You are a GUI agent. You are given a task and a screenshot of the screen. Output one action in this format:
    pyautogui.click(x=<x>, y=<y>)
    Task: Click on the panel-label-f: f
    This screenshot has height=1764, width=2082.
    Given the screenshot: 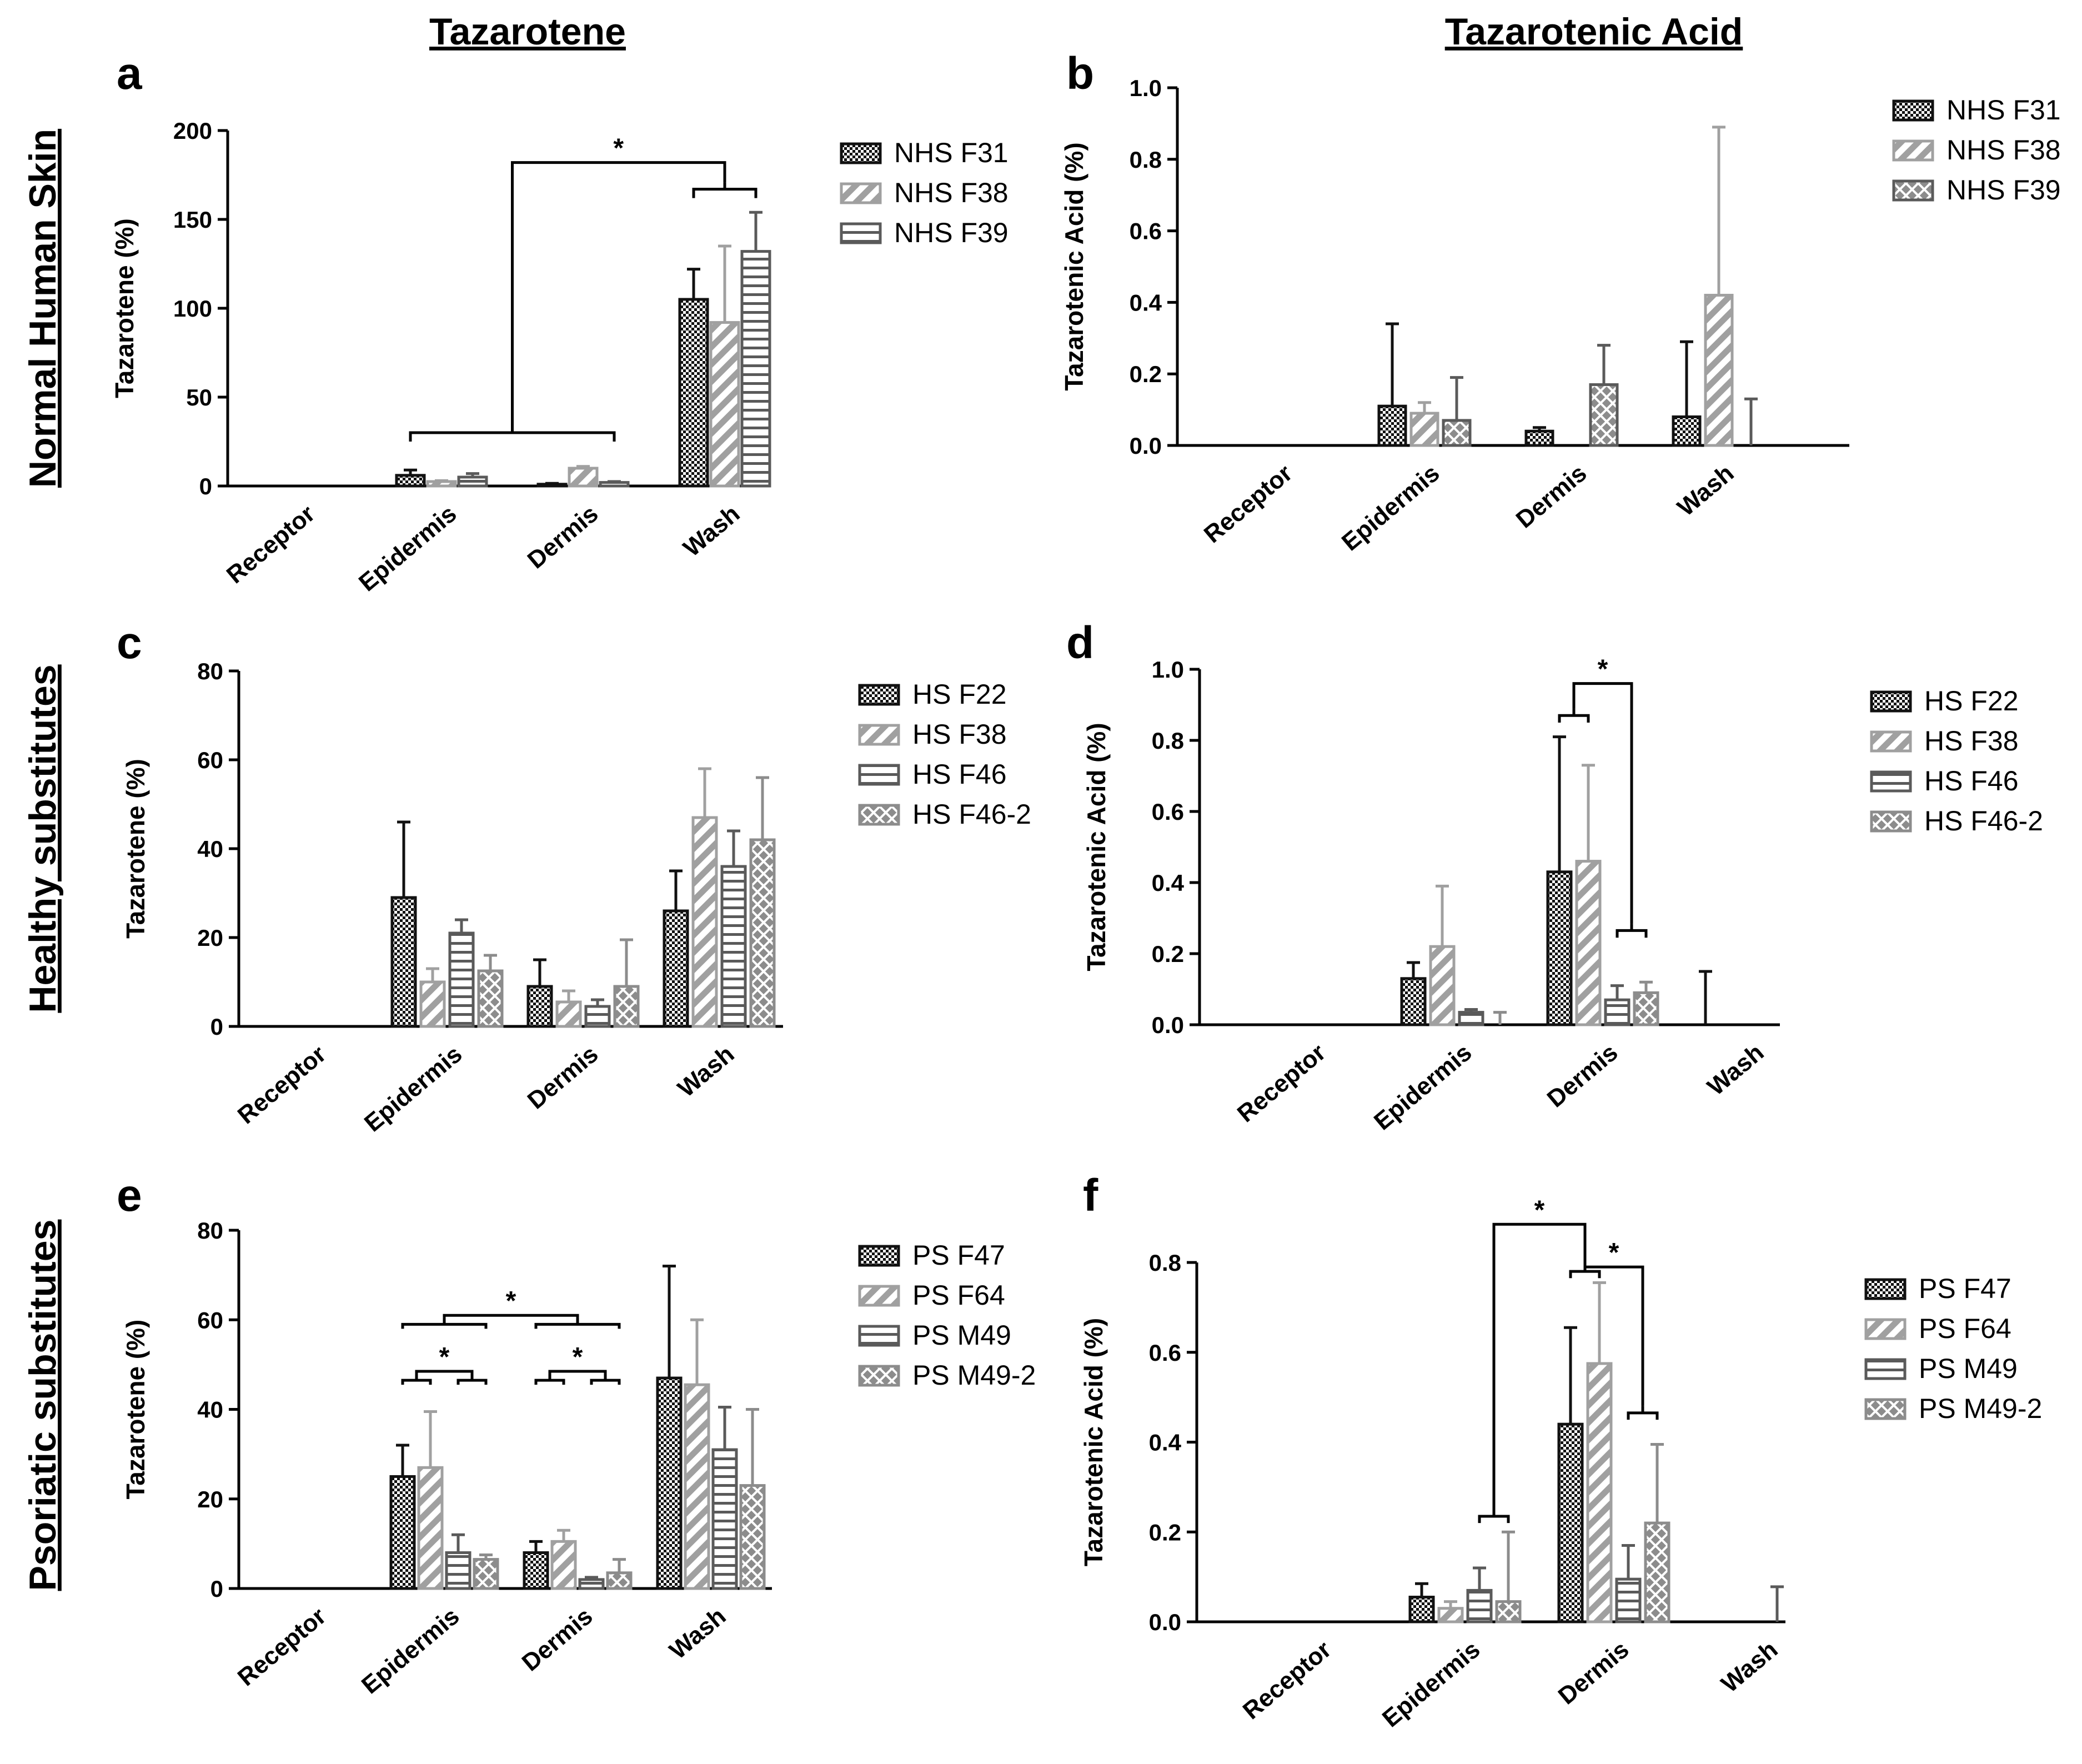 What is the action you would take?
    pyautogui.click(x=1090, y=1195)
    